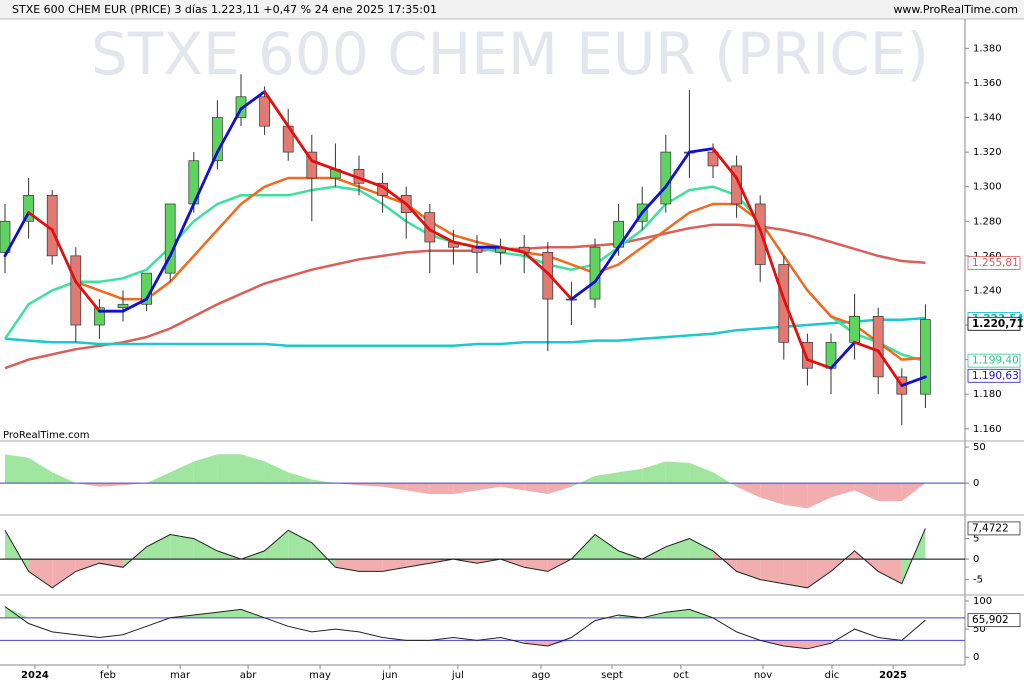  I want to click on y-tick-label: 1.240, so click(987, 290).